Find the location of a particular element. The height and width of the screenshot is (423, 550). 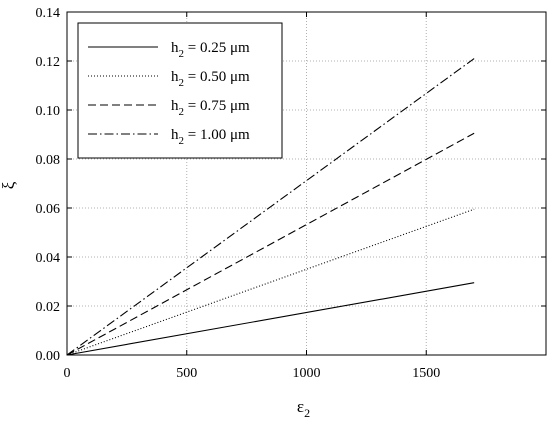

legend-label-value: = 0.50 μm is located at coordinates (217, 77).